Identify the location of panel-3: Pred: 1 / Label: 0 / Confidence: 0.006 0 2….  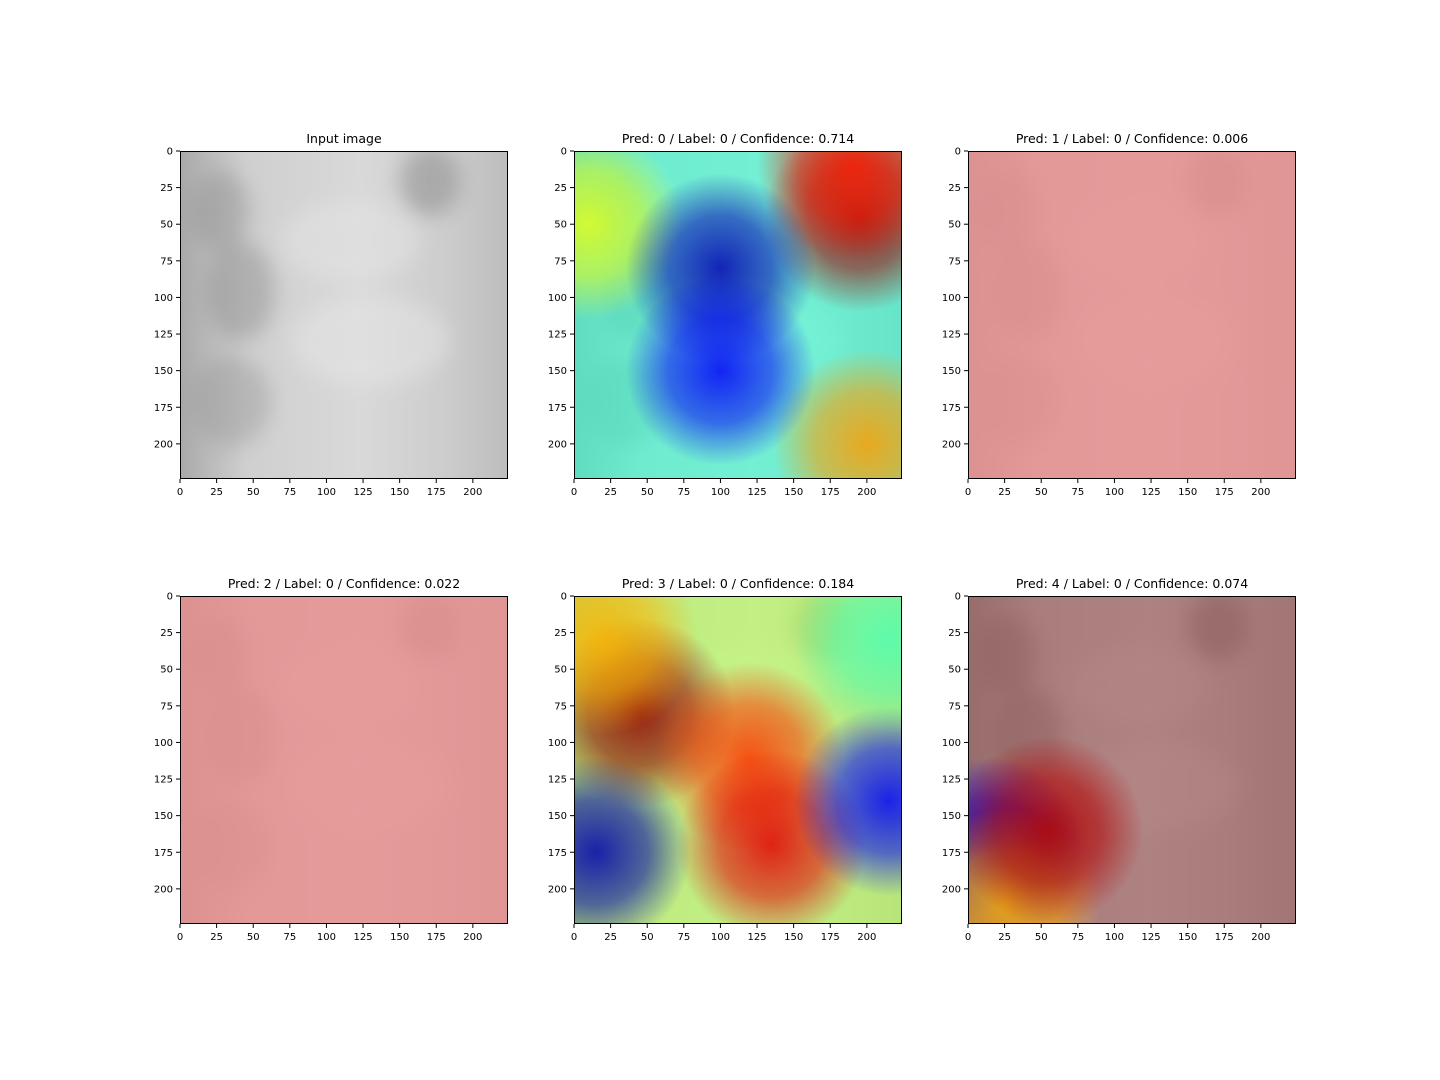
(1119, 314).